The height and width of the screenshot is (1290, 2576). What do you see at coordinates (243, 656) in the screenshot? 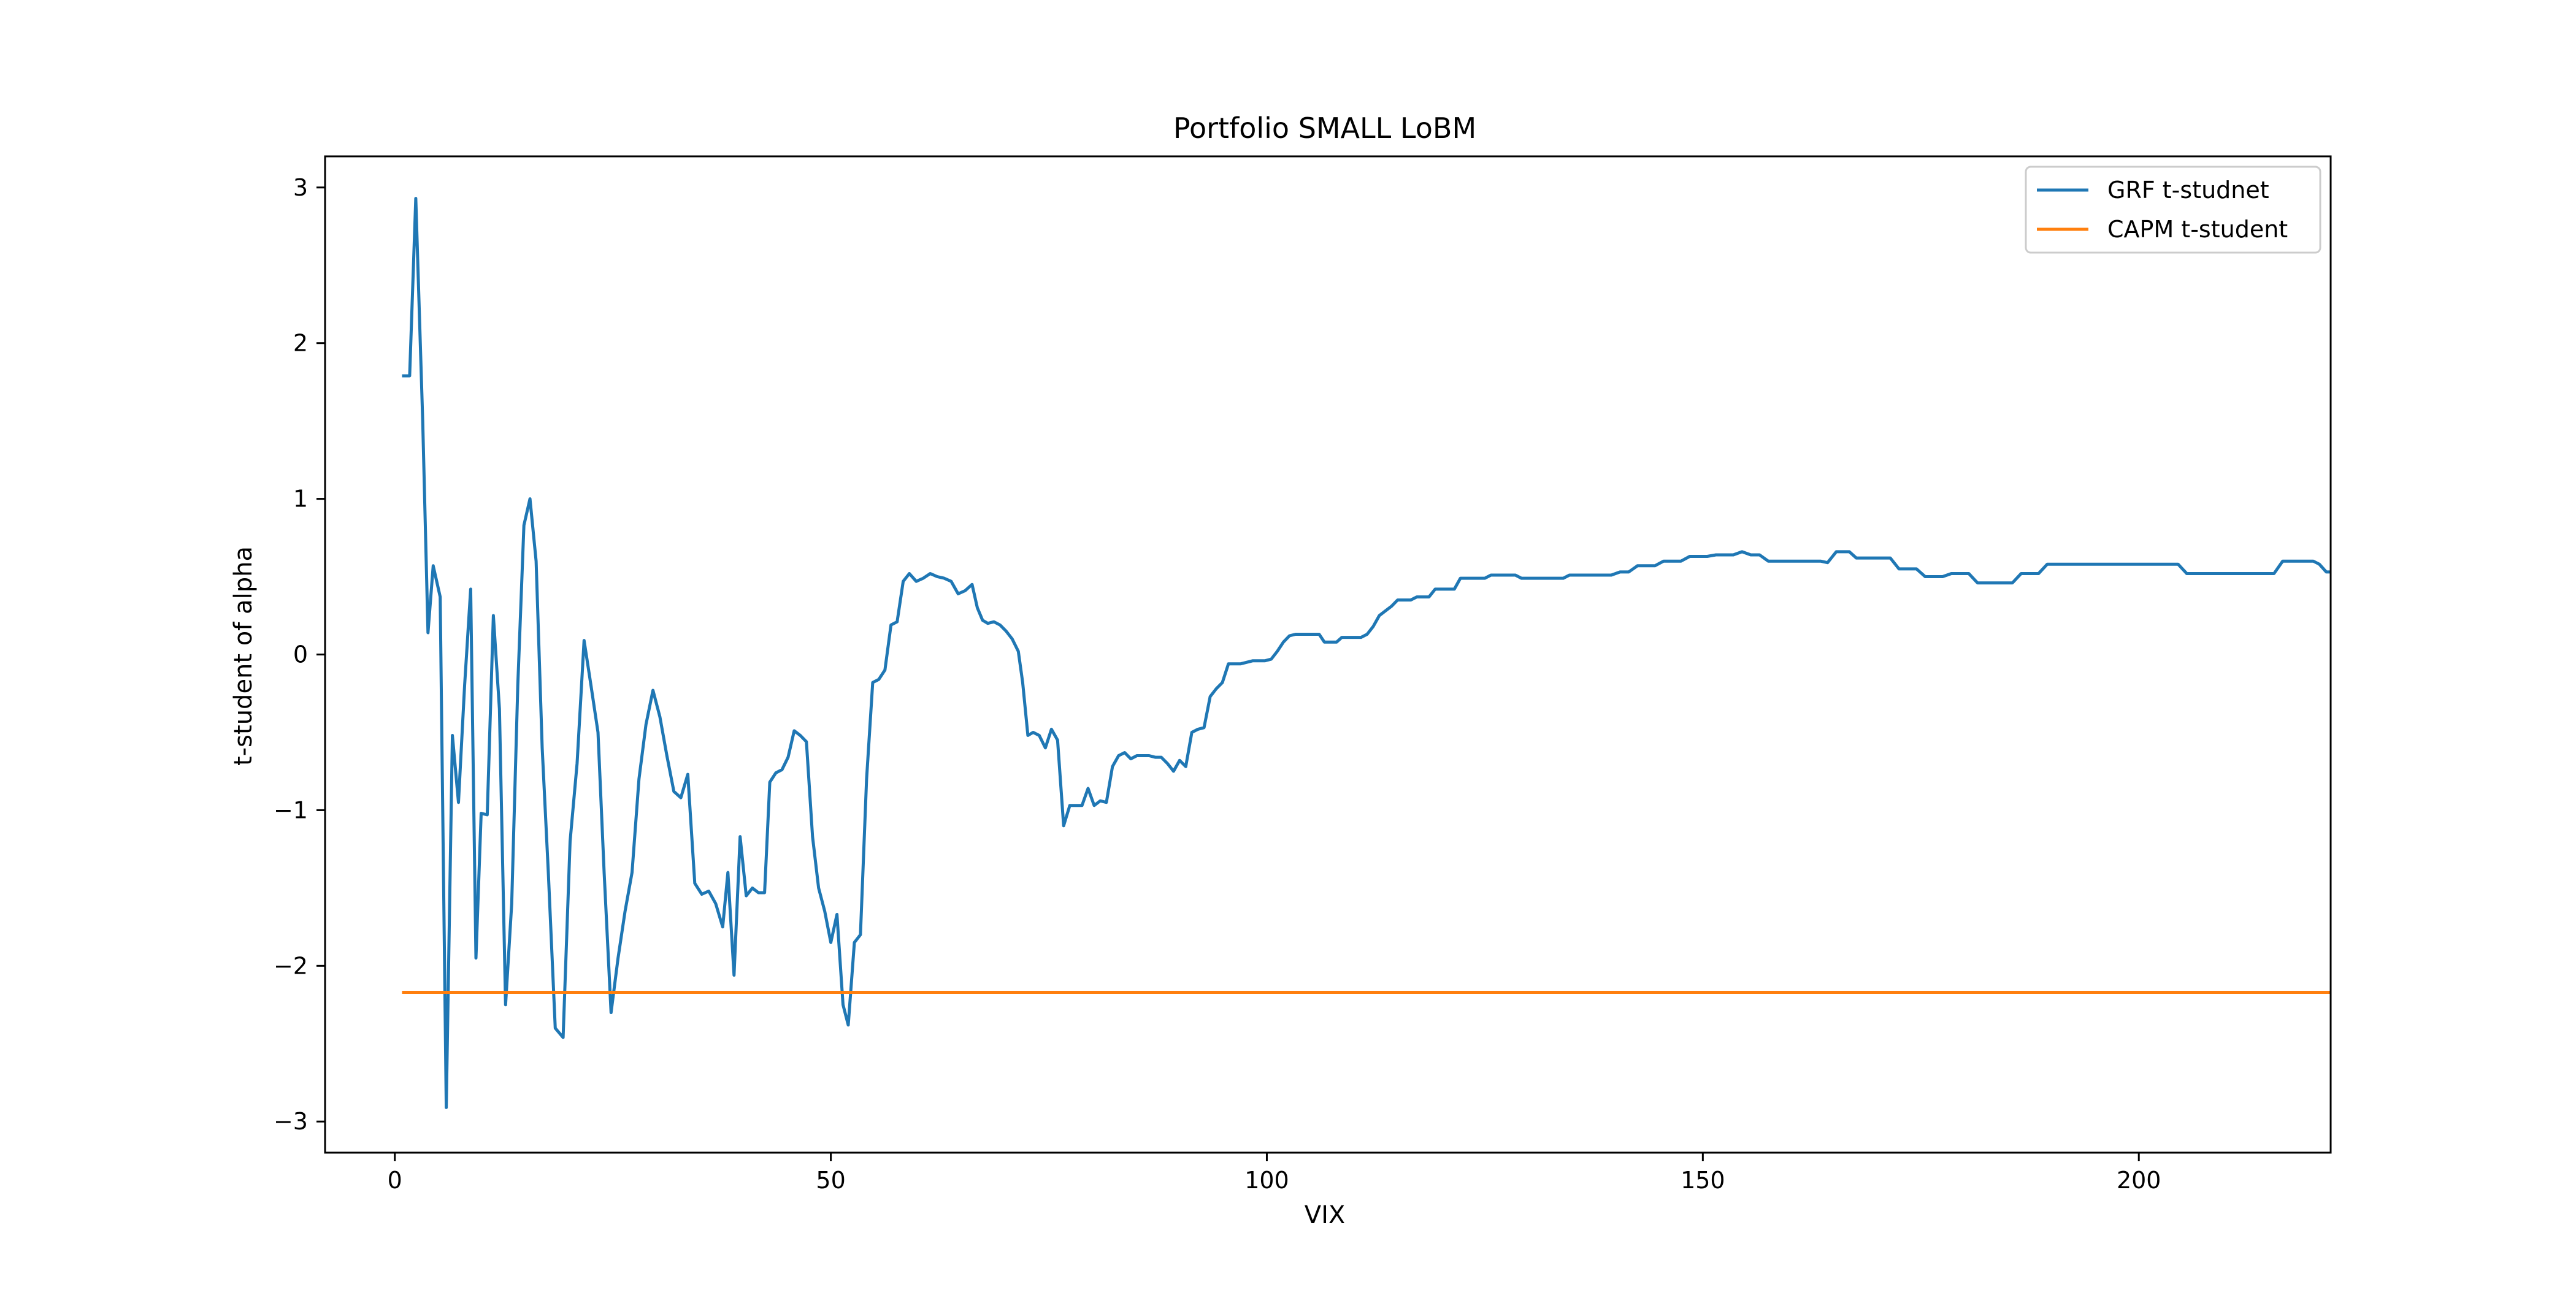
I see `y-axis-label: t-student of alpha` at bounding box center [243, 656].